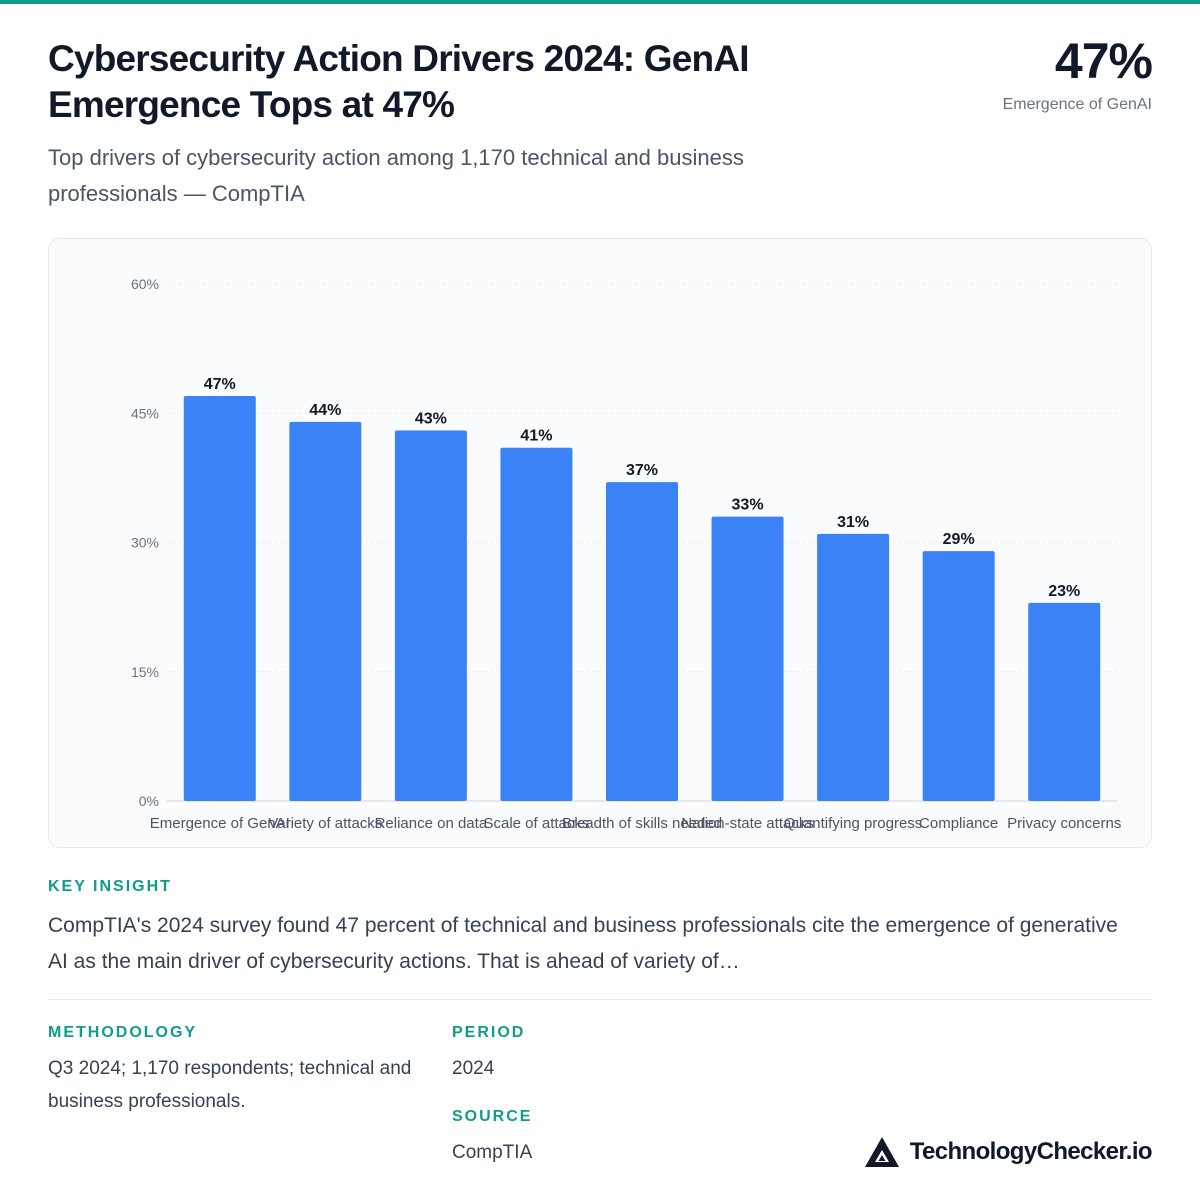  Describe the element at coordinates (492, 1152) in the screenshot. I see `source-text: CompTIA` at that location.